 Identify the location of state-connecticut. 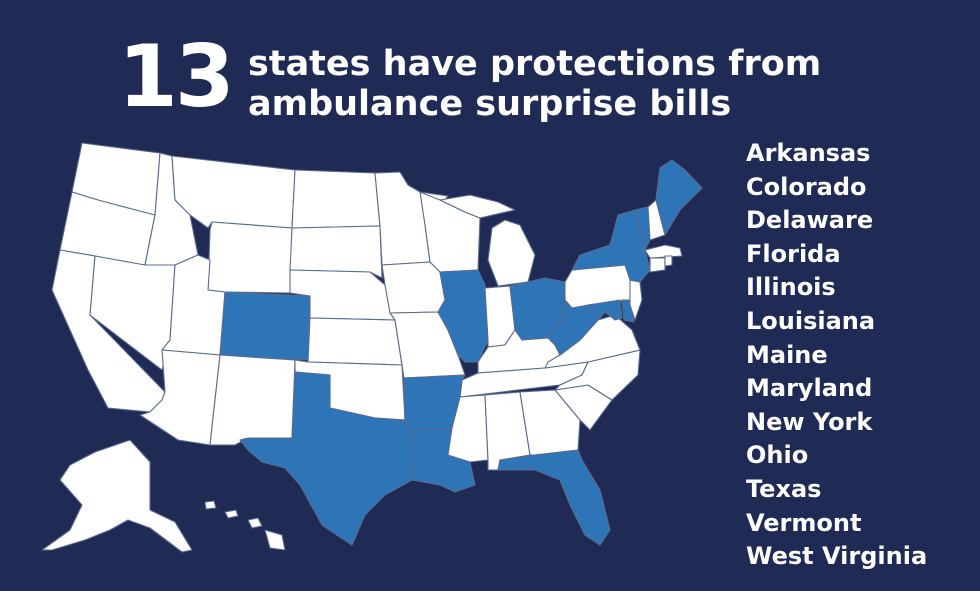
(657, 265).